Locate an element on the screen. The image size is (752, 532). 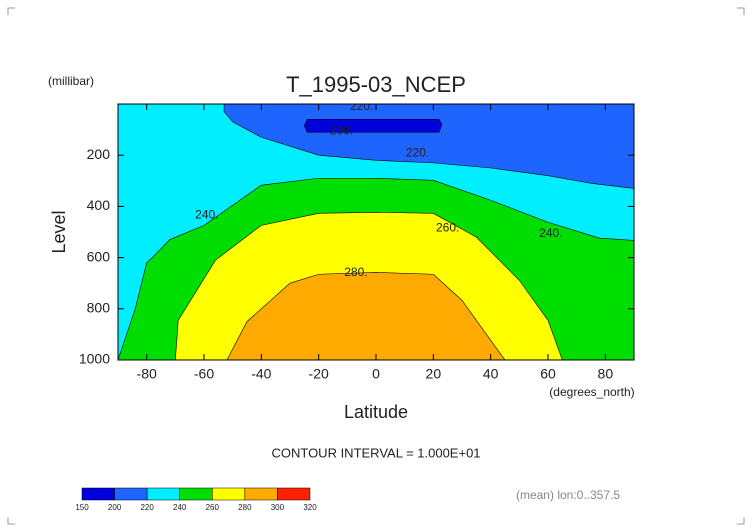
colorbar-label: 320 is located at coordinates (310, 507).